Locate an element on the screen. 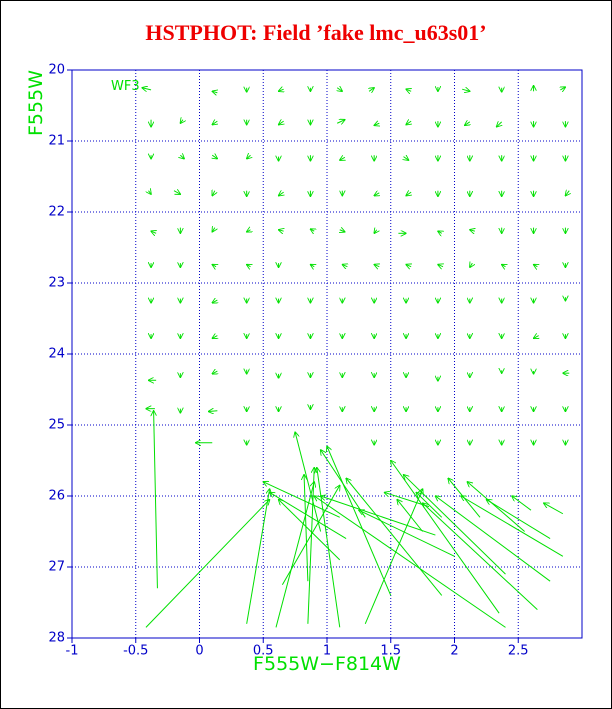 This screenshot has width=612, height=709. x-tick-label: 2.5 is located at coordinates (518, 651).